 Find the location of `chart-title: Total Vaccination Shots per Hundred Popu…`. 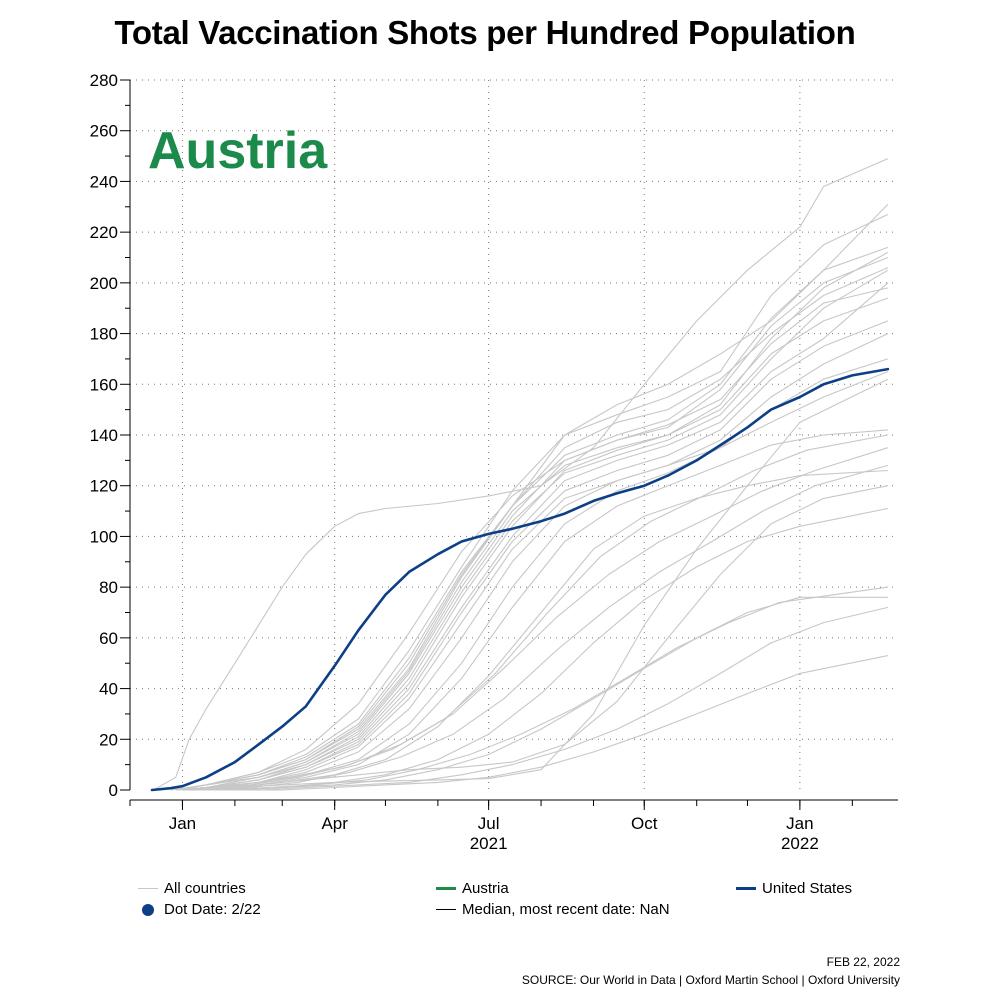

chart-title: Total Vaccination Shots per Hundred Popu… is located at coordinates (485, 32).